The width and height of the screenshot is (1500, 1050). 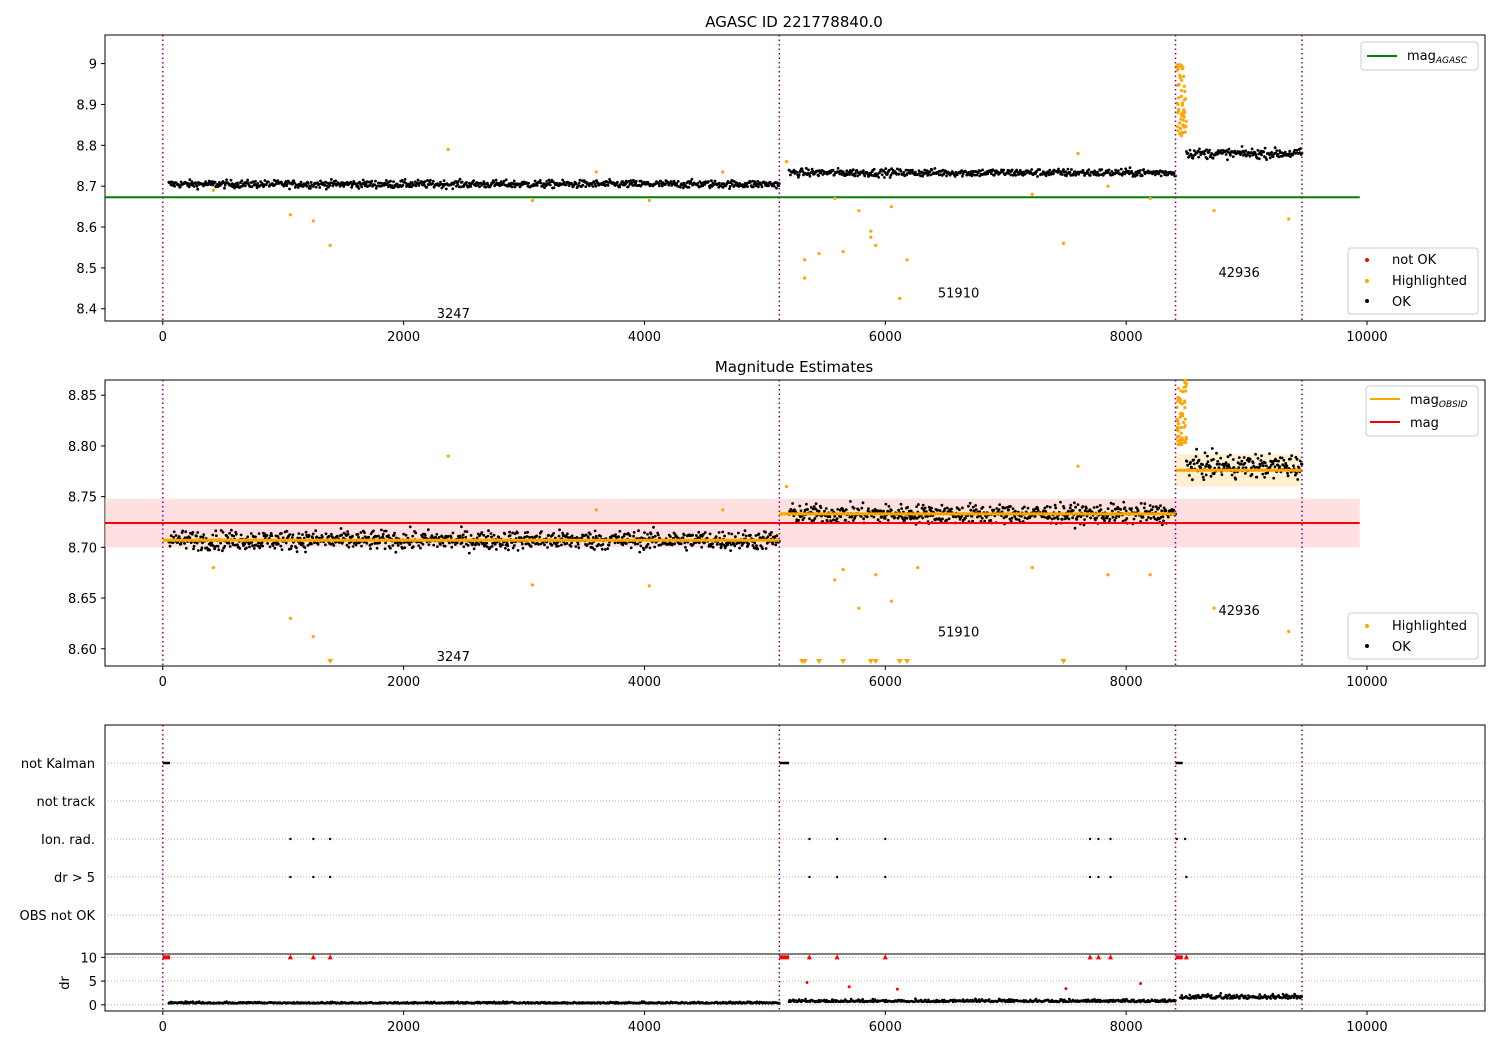 What do you see at coordinates (1367, 301) in the screenshot?
I see `legend-ok-marker` at bounding box center [1367, 301].